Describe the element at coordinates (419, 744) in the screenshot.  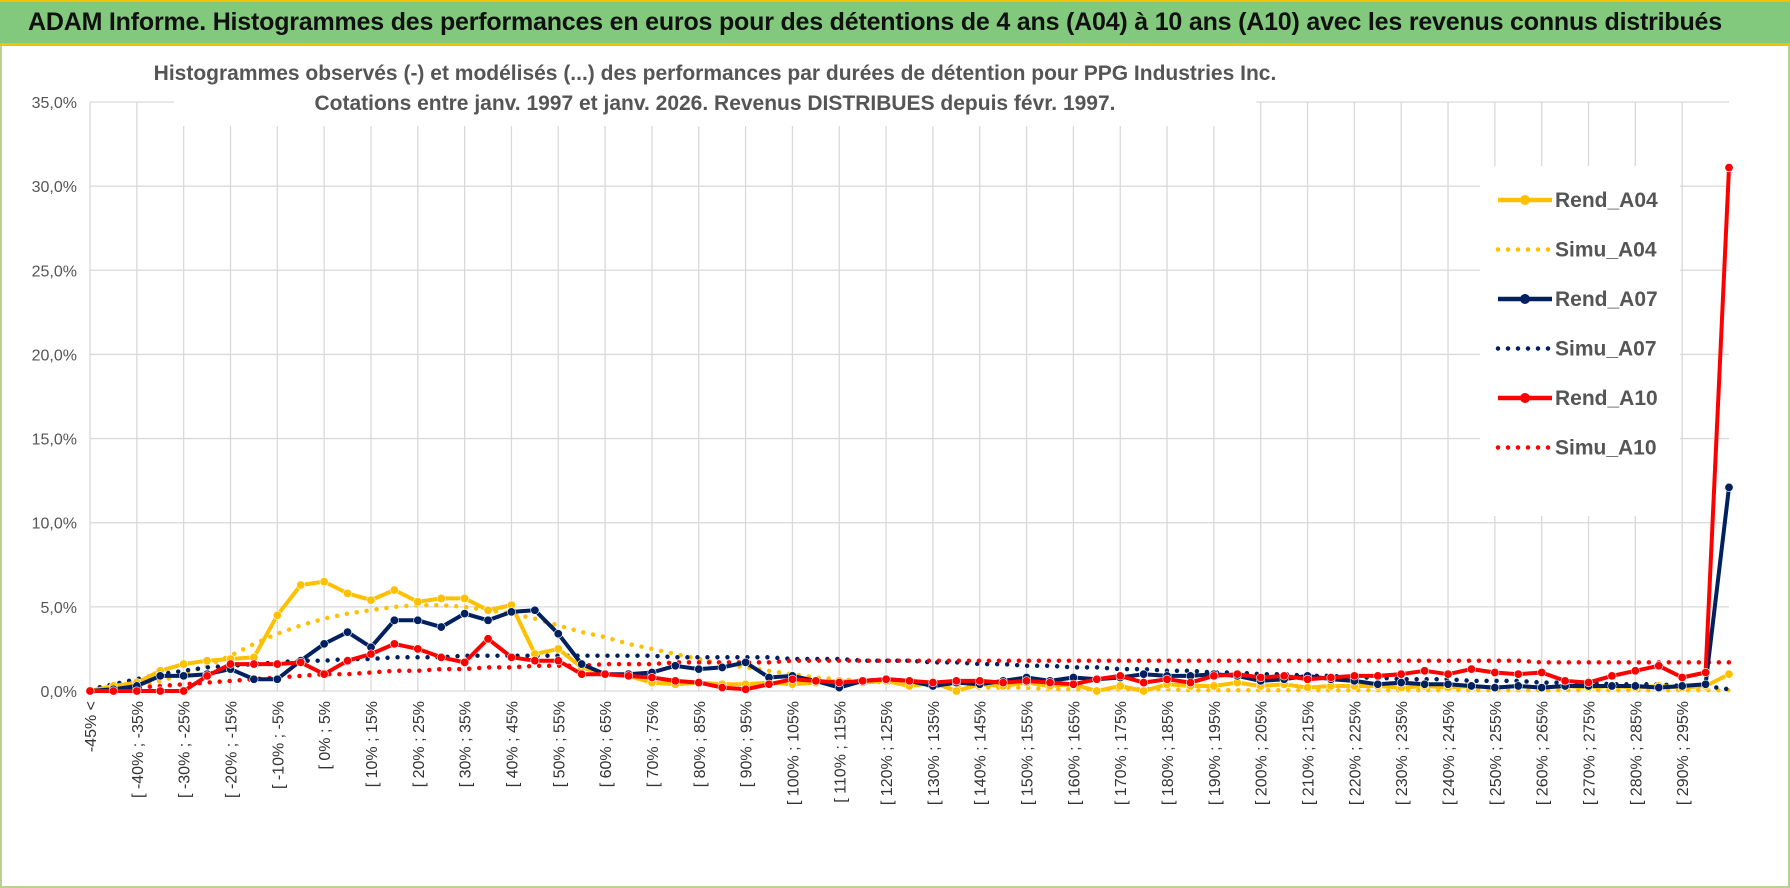
I see `x-tick-label: [ 20% ; 25%` at that location.